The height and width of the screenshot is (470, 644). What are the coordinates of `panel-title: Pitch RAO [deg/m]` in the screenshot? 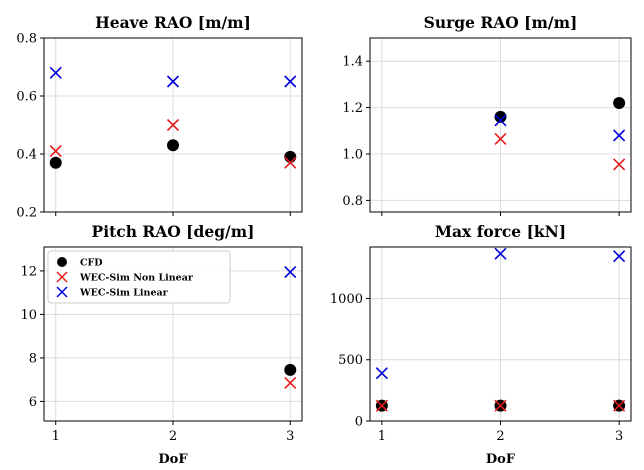 It's located at (173, 231).